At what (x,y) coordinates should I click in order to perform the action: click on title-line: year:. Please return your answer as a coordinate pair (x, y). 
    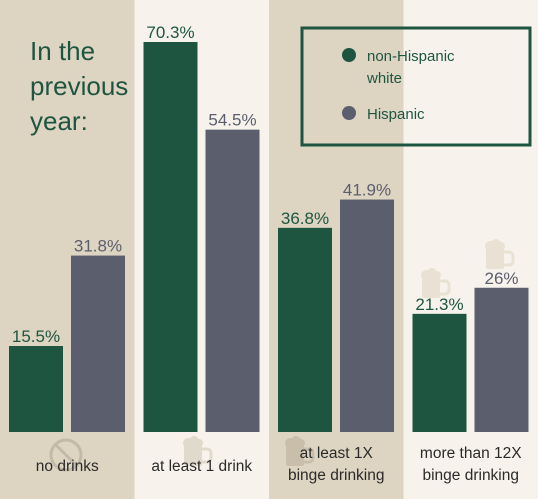
    Looking at the image, I should click on (59, 121).